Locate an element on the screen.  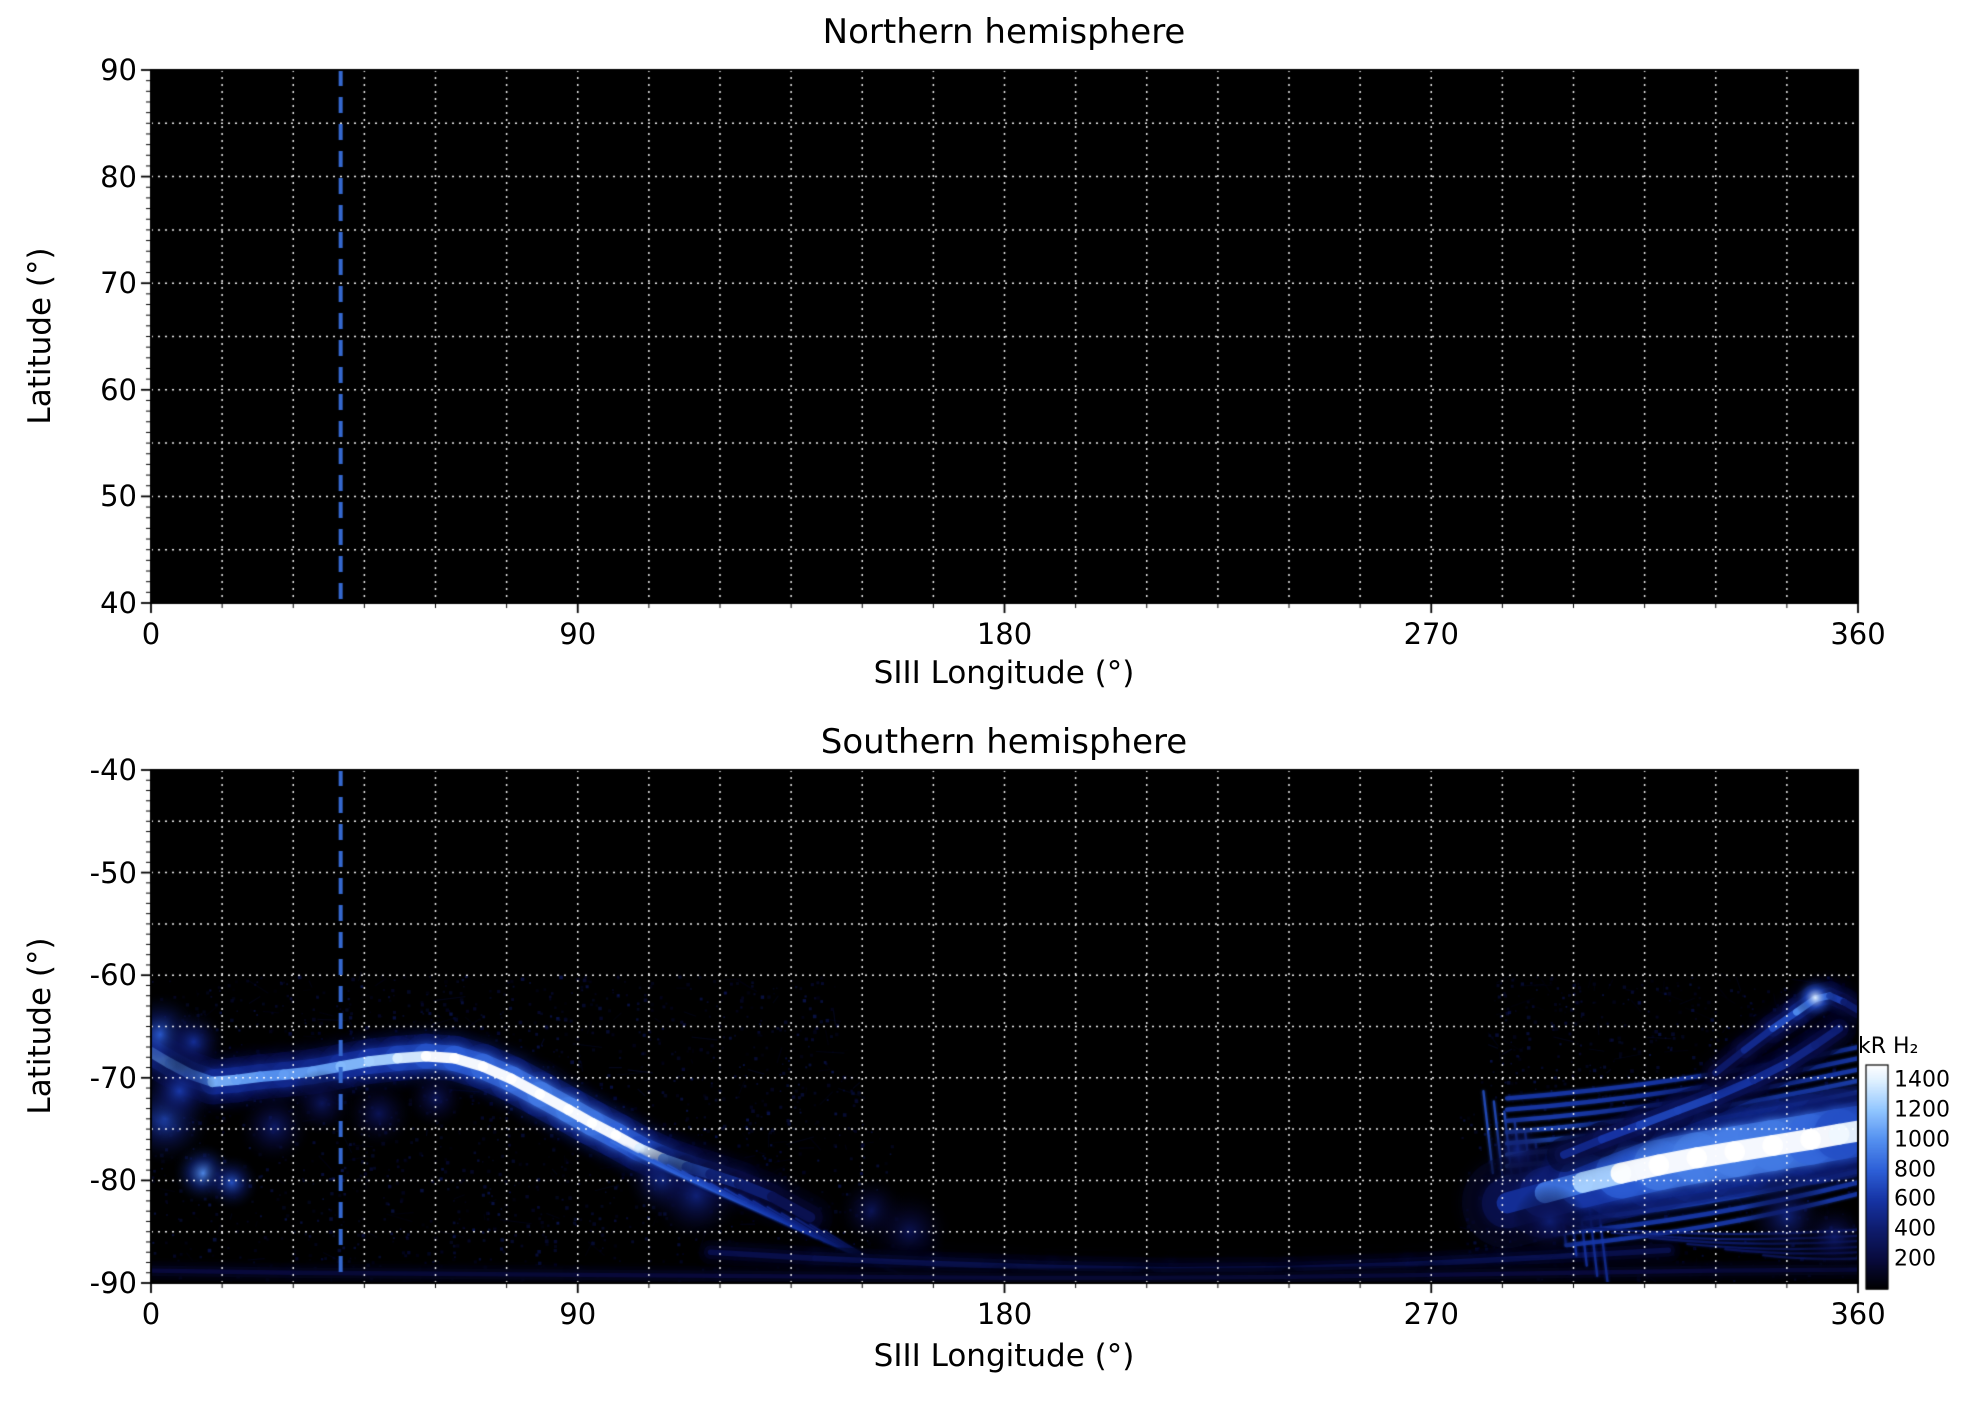
north-x-axis-label: SIII Longitude (°) is located at coordinates (1004, 673).